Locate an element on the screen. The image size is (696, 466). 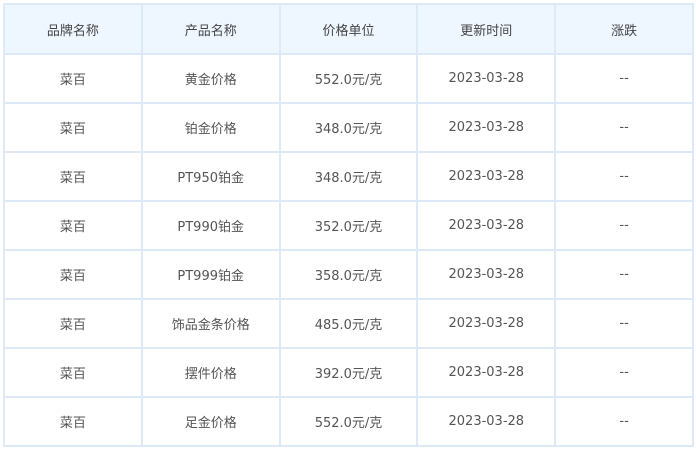
table-row: 菜百 足金价格 552.0元/克 2023-03-28 -- is located at coordinates (348, 421).